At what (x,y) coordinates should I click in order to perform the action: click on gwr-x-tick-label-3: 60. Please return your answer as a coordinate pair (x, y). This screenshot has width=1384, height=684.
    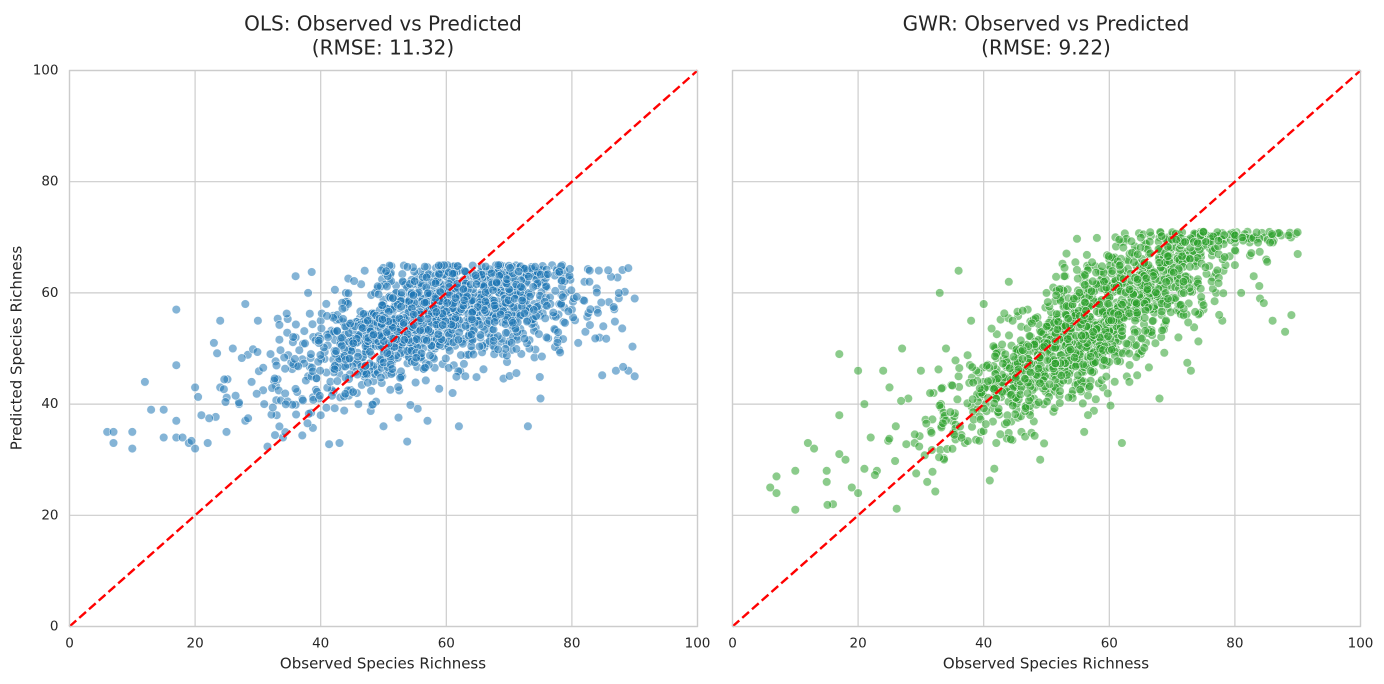
    Looking at the image, I should click on (1109, 644).